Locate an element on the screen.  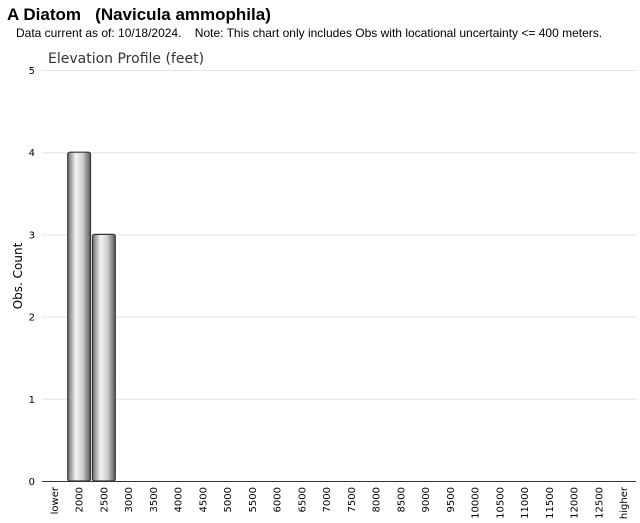
y-tick-label: 0 is located at coordinates (32, 482).